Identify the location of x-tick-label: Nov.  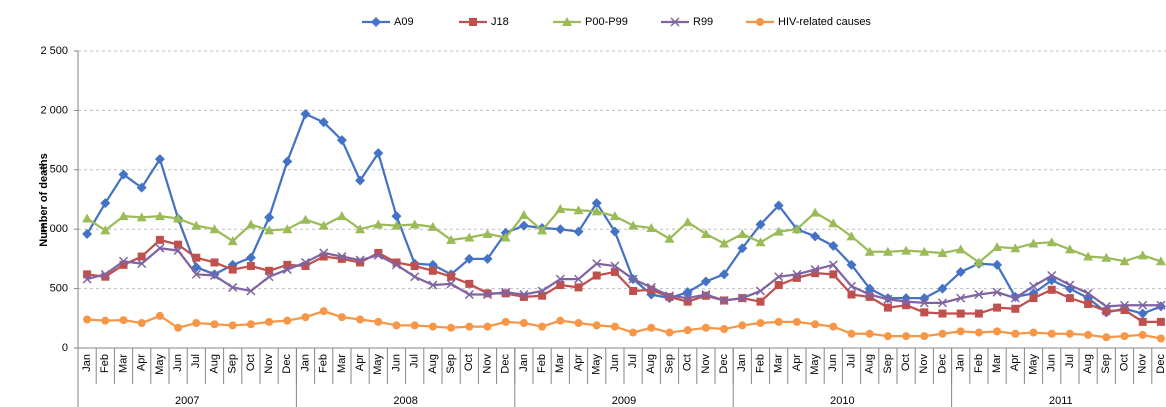
(269, 364).